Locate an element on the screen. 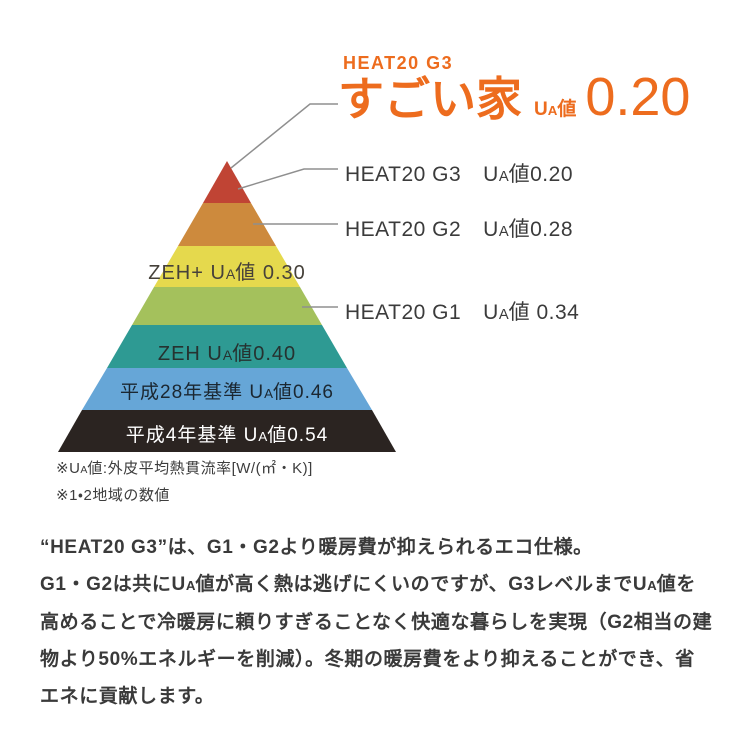  pyramid-layer-h28 is located at coordinates (227, 389).